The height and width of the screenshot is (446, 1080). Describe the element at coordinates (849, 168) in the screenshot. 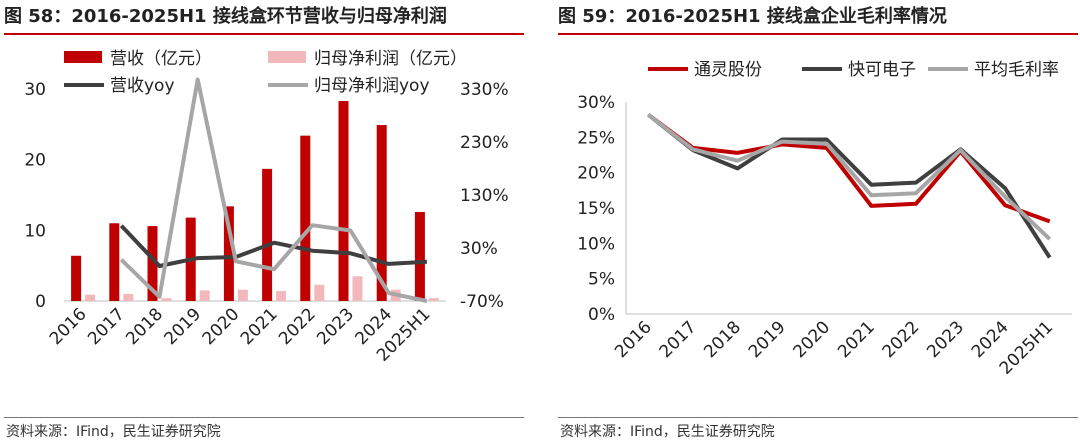

I see `margin-line-tongling` at that location.